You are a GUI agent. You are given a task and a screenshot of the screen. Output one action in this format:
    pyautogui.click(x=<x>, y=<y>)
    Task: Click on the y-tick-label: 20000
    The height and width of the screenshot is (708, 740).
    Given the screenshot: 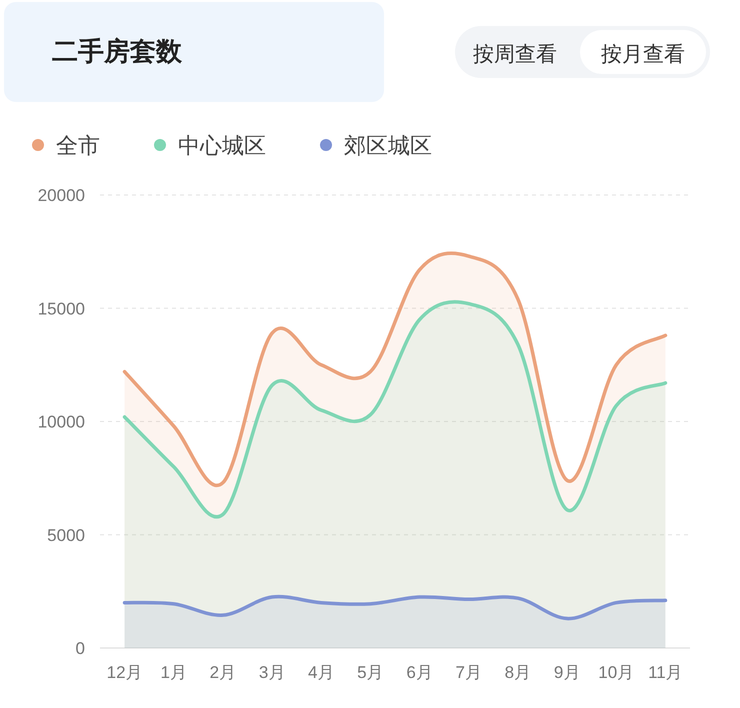 What is the action you would take?
    pyautogui.click(x=61, y=195)
    